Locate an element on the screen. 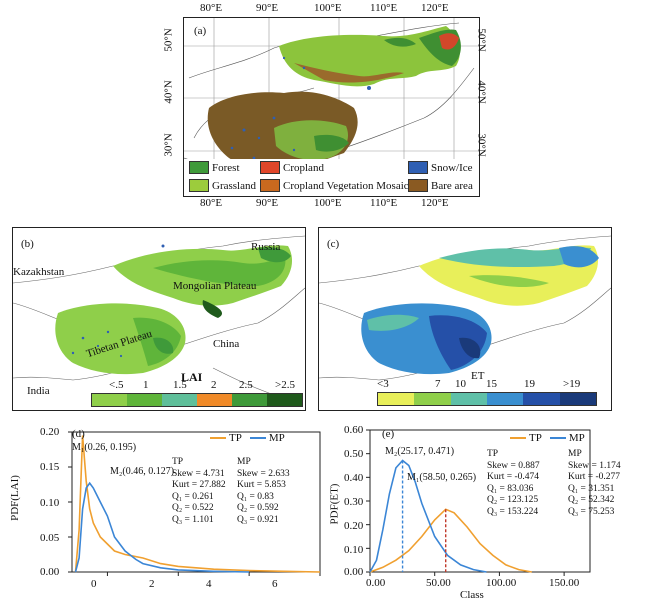 The height and width of the screenshot is (601, 650). legend-item-grassland: Grassland is located at coordinates (222, 185).